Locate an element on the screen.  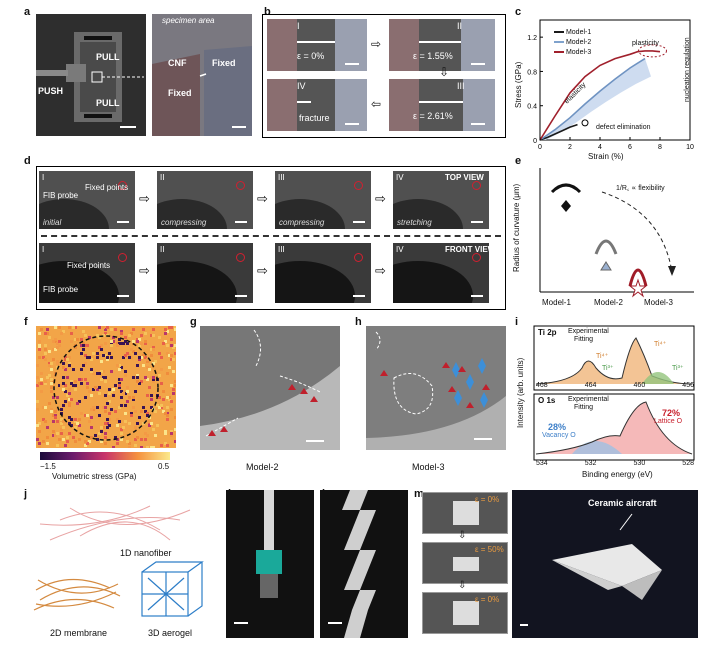
x-tick-label-0: 0 is located at coordinates (540, 147).